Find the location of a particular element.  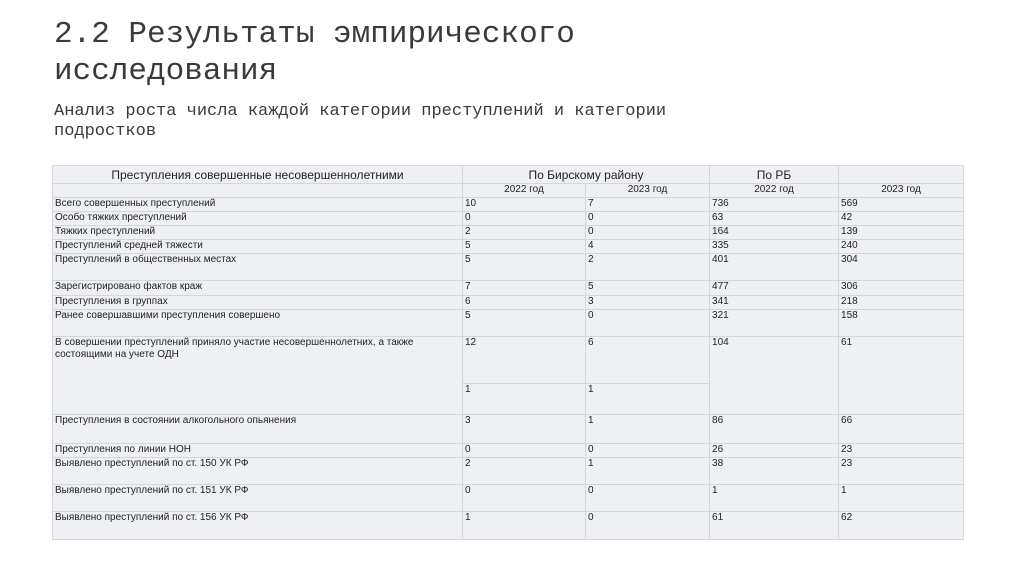

value-cell: 341 is located at coordinates (774, 302).